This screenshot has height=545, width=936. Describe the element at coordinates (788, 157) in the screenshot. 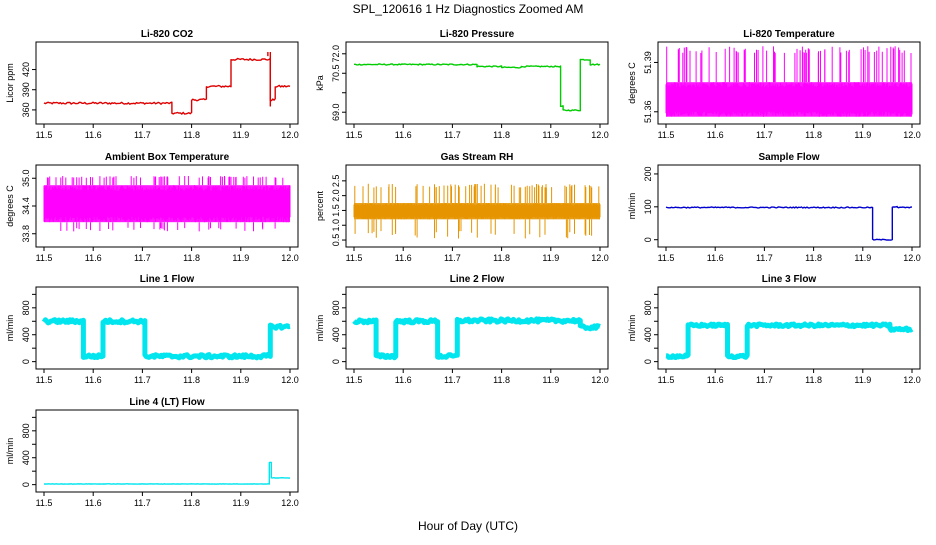

I see `panel-title: Sample Flow` at that location.